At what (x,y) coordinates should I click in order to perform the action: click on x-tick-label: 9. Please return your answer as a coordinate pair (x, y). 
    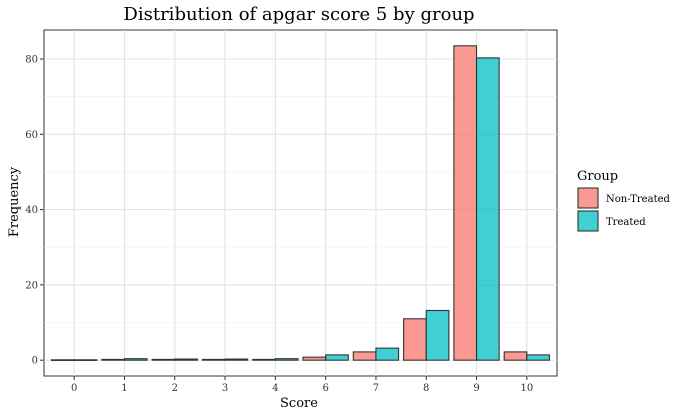
    Looking at the image, I should click on (476, 388).